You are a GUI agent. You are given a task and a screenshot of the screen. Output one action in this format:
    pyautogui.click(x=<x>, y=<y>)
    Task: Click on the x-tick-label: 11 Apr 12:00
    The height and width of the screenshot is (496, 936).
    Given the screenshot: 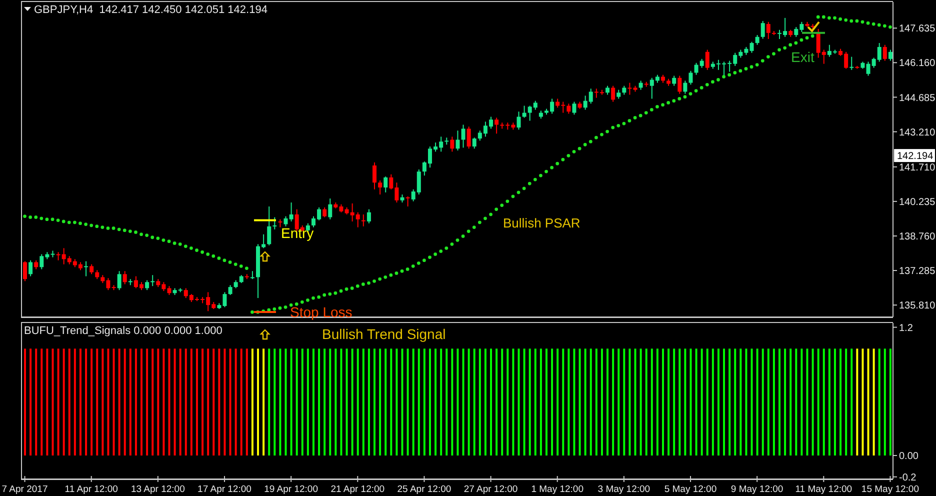 What is the action you would take?
    pyautogui.click(x=91, y=489)
    